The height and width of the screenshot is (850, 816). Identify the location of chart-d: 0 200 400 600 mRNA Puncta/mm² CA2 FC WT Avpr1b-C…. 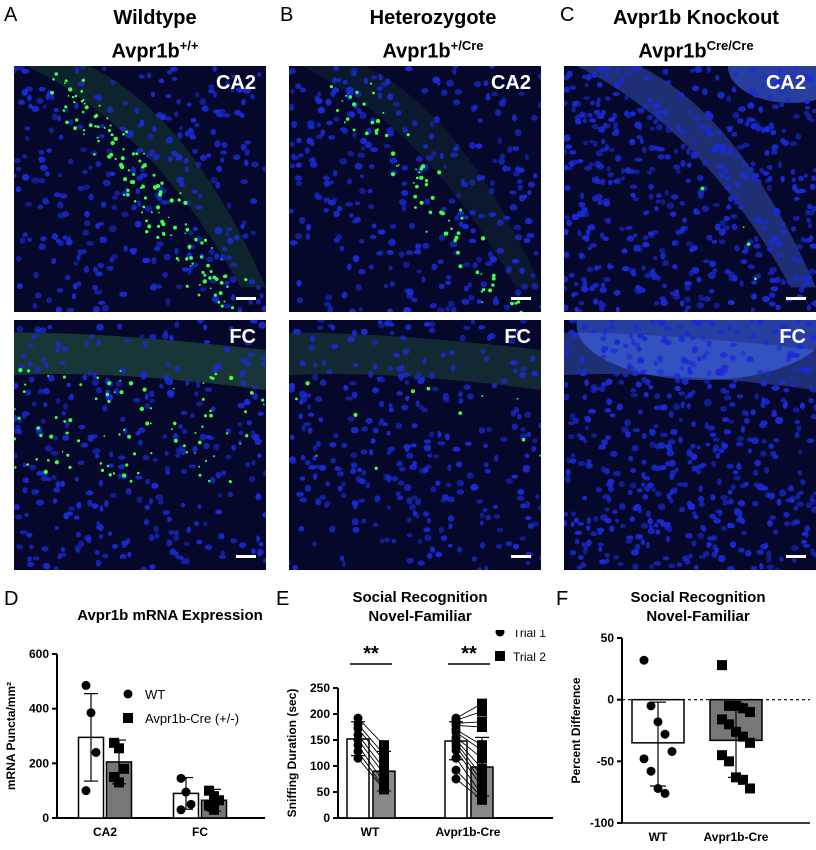
(134, 743).